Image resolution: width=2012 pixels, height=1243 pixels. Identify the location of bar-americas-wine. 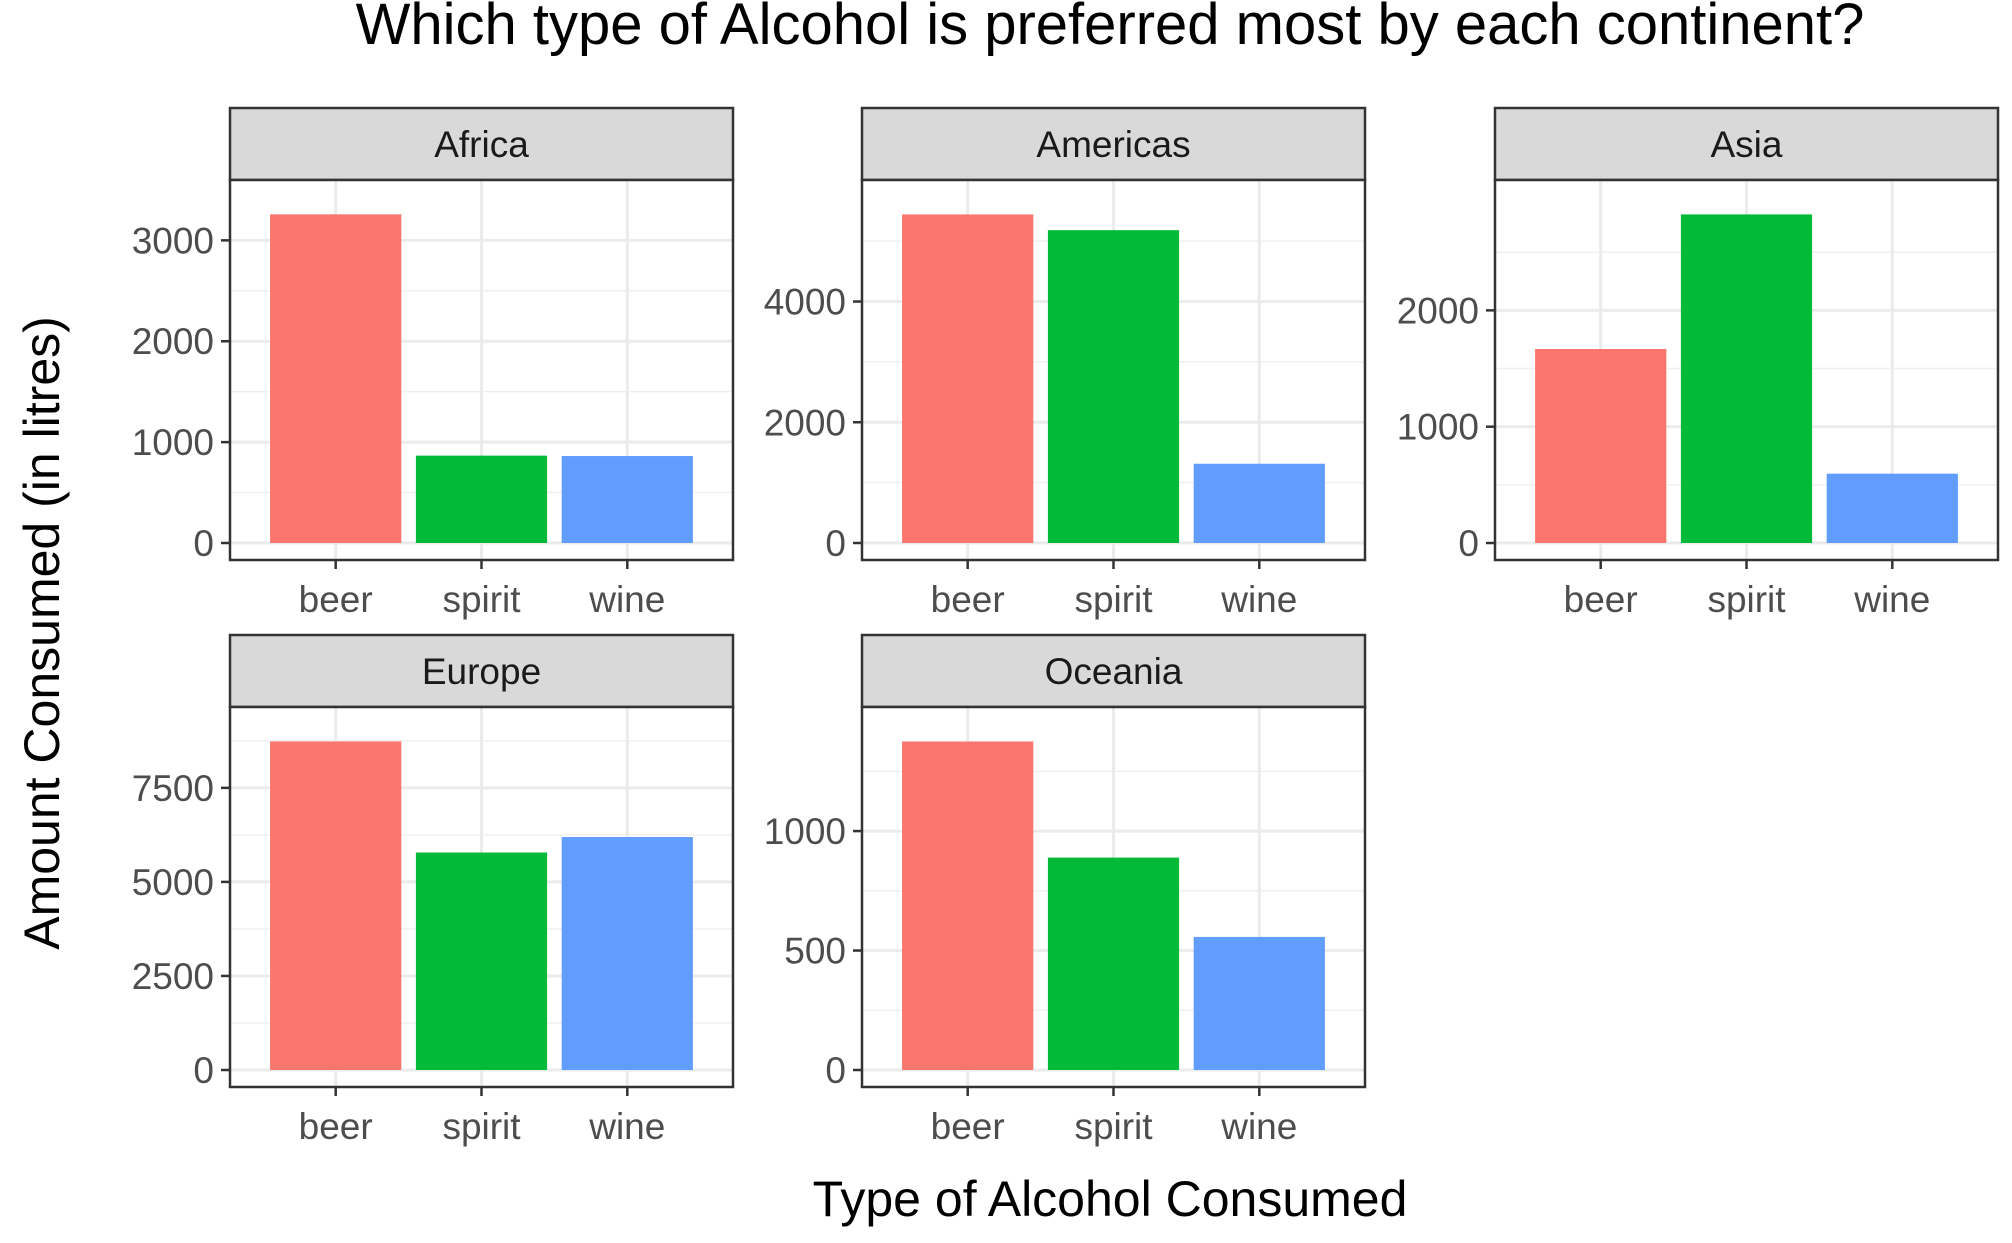
(1259, 503).